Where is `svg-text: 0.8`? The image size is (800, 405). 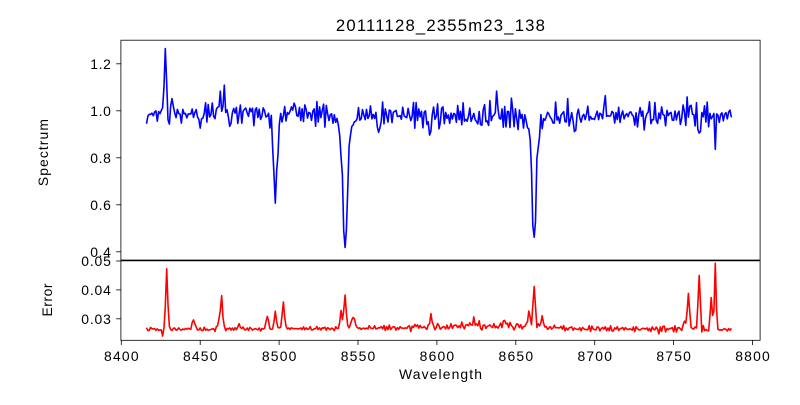
svg-text: 0.8 is located at coordinates (100, 158).